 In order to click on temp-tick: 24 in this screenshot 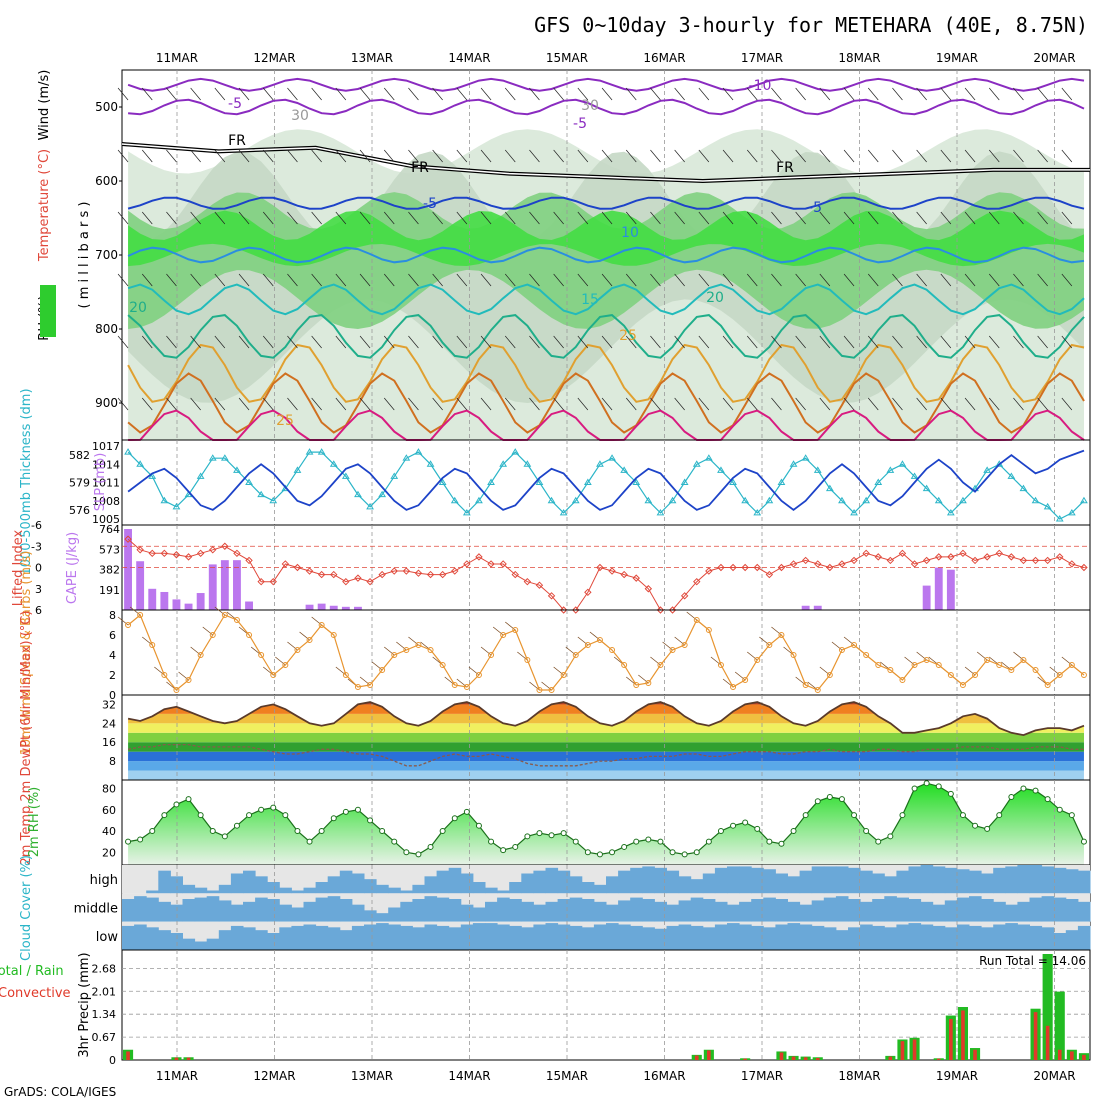, I will do `click(109, 723)`.